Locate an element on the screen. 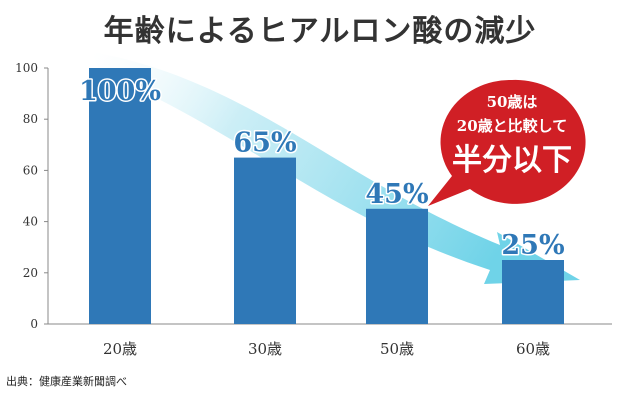  x-tick-label: 20歳 is located at coordinates (120, 349).